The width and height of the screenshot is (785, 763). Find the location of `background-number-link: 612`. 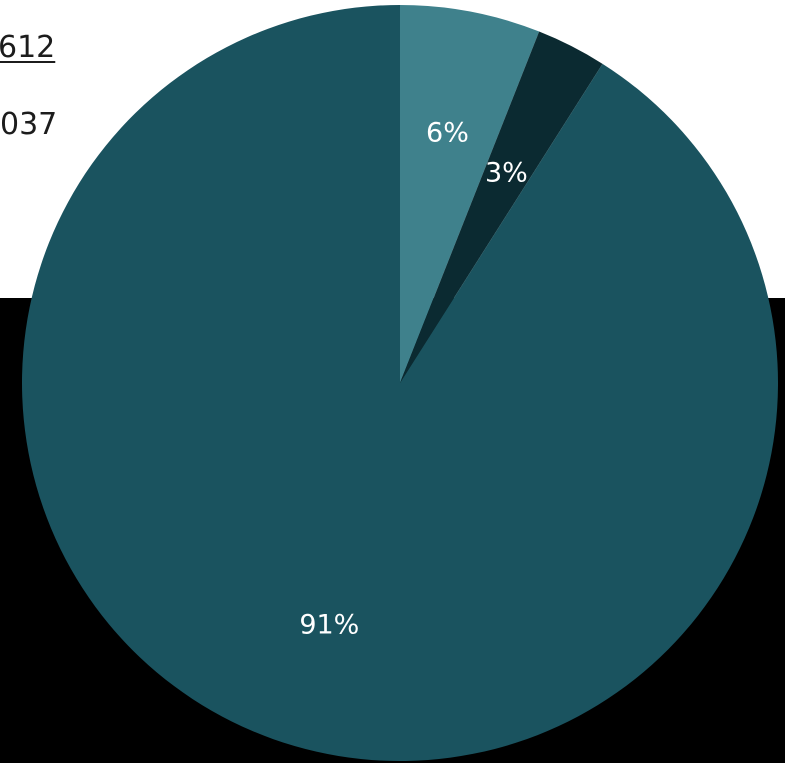

background-number-link: 612 is located at coordinates (28, 47).